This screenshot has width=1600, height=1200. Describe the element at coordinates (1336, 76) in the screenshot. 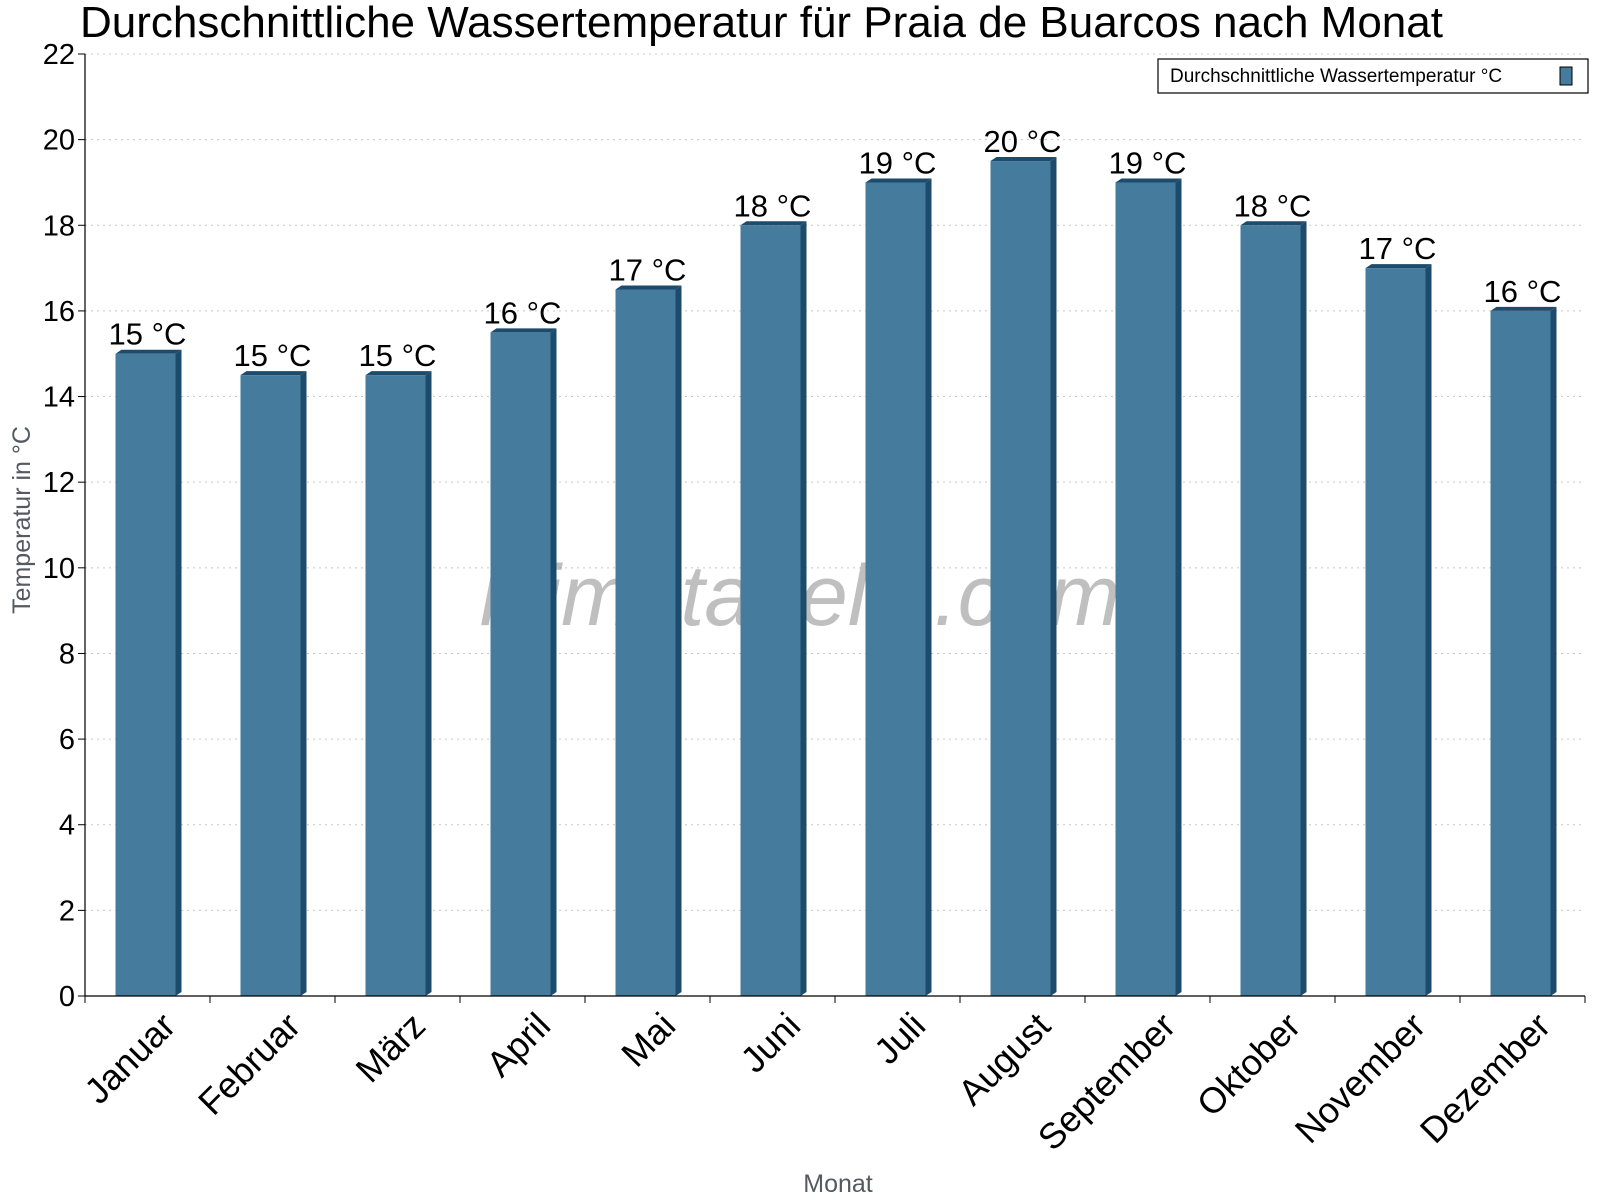

I see `legend-label: Durchschnittliche Wassertemperatur °C` at that location.